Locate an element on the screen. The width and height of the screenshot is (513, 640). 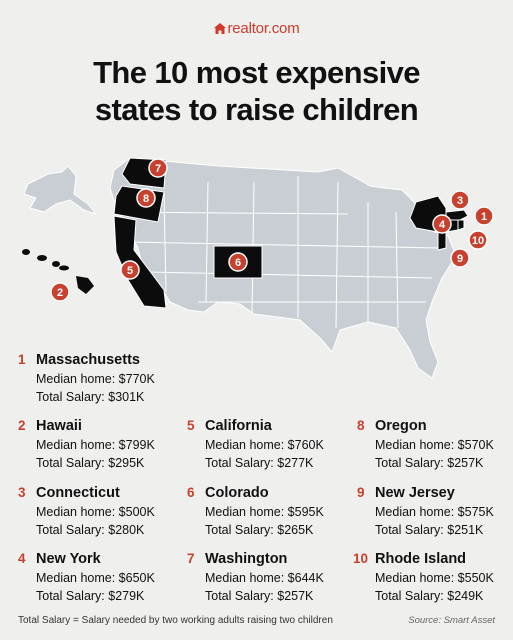
rhode-island-shape is located at coordinates (461, 225).